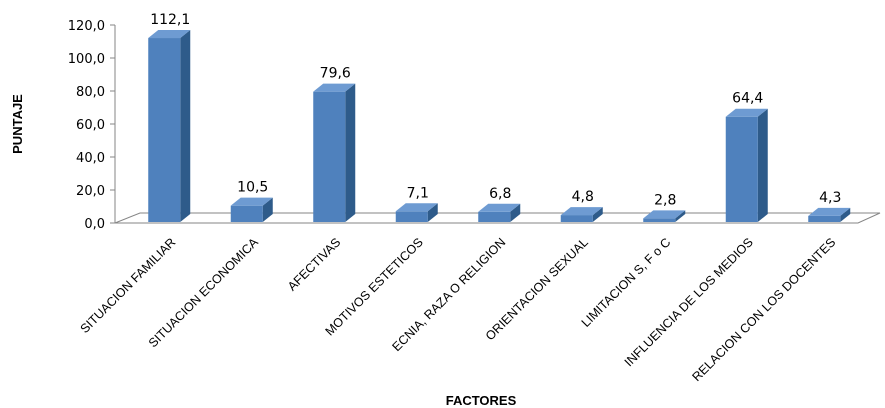 The height and width of the screenshot is (408, 885). I want to click on category-label: RELACION CON LOS DOCENTES, so click(763, 309).